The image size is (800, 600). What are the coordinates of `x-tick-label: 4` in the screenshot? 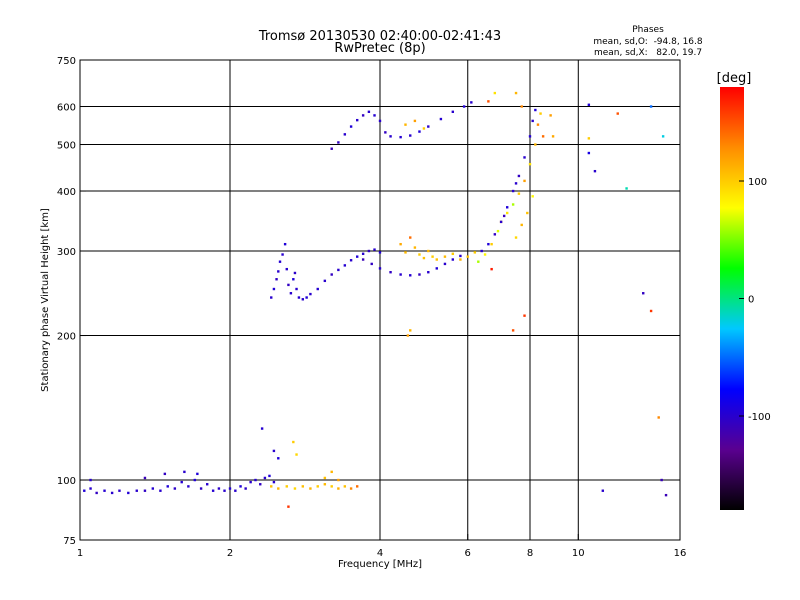 It's located at (380, 553).